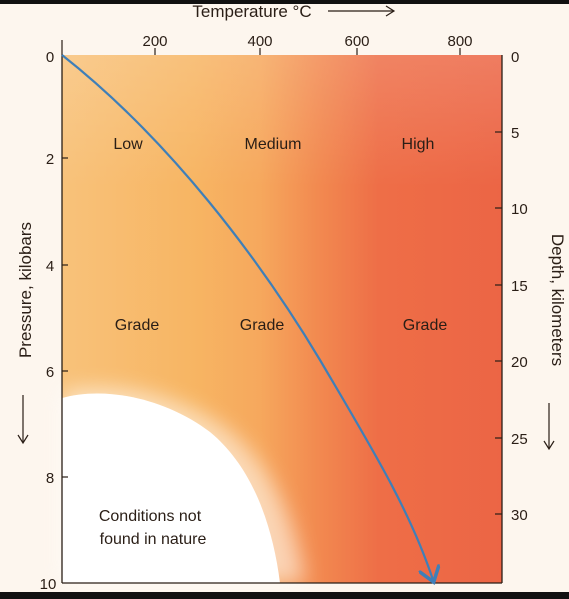 The width and height of the screenshot is (569, 599). What do you see at coordinates (23, 420) in the screenshot?
I see `pressure-arrow` at bounding box center [23, 420].